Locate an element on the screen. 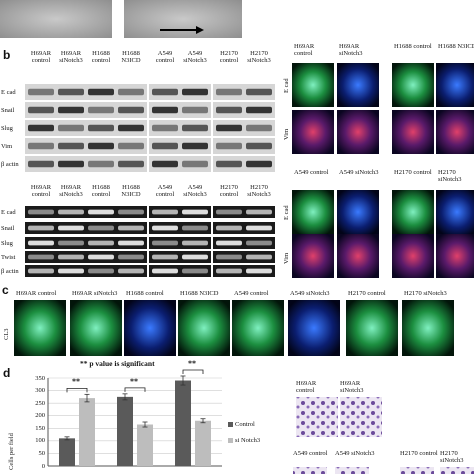  row-label: β actin is located at coordinates (10, 271).